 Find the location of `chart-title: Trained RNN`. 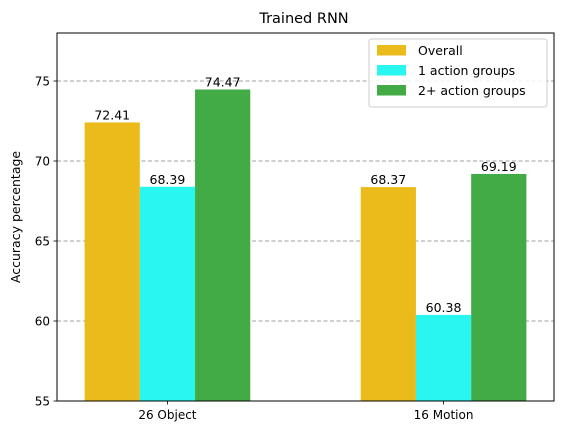

chart-title: Trained RNN is located at coordinates (303, 19).